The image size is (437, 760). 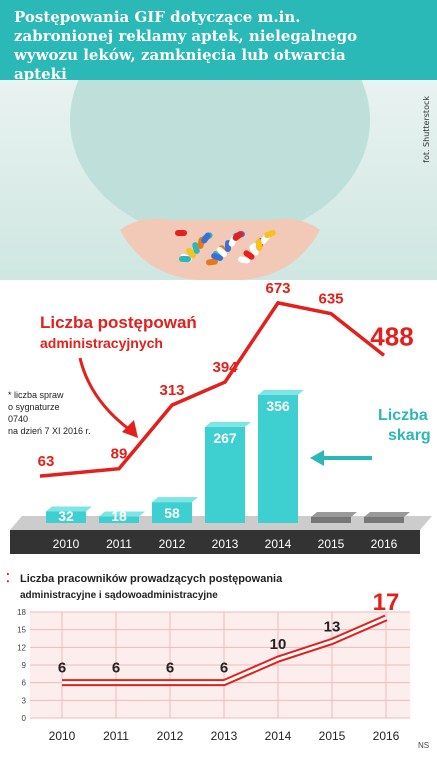 What do you see at coordinates (21, 630) in the screenshot?
I see `y-tick-label: 15` at bounding box center [21, 630].